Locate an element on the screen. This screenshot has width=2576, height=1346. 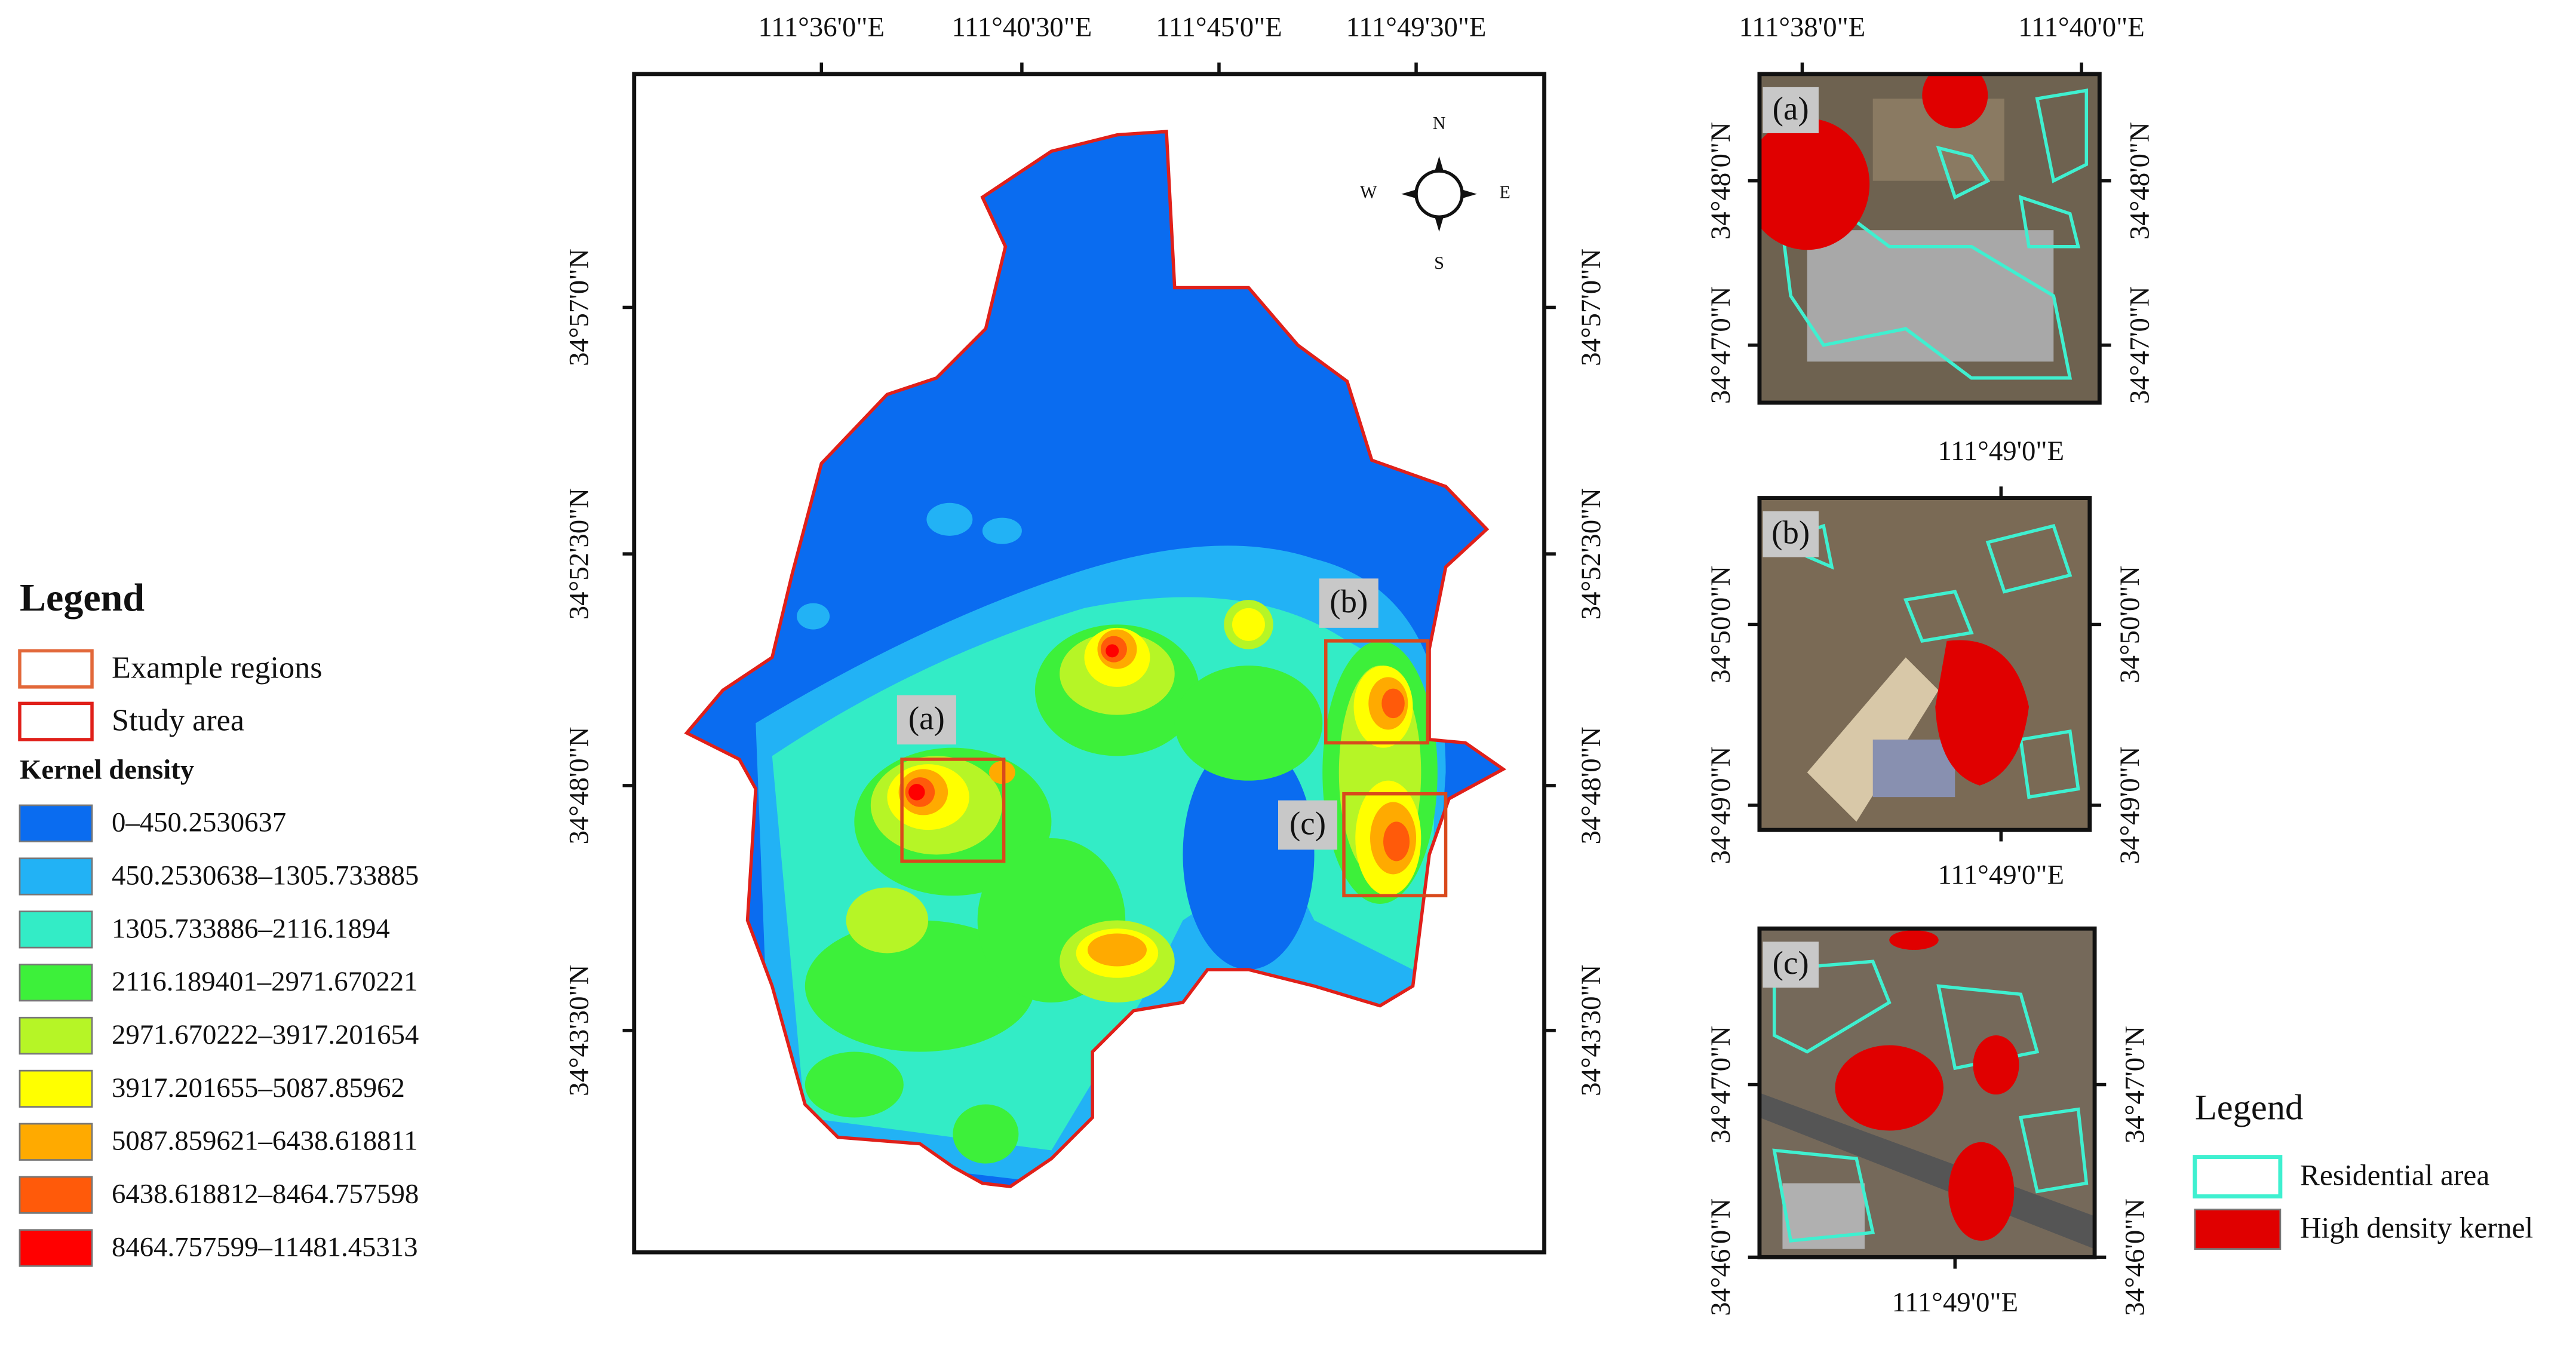
legend-label: 0–450.2530637 is located at coordinates (199, 823).